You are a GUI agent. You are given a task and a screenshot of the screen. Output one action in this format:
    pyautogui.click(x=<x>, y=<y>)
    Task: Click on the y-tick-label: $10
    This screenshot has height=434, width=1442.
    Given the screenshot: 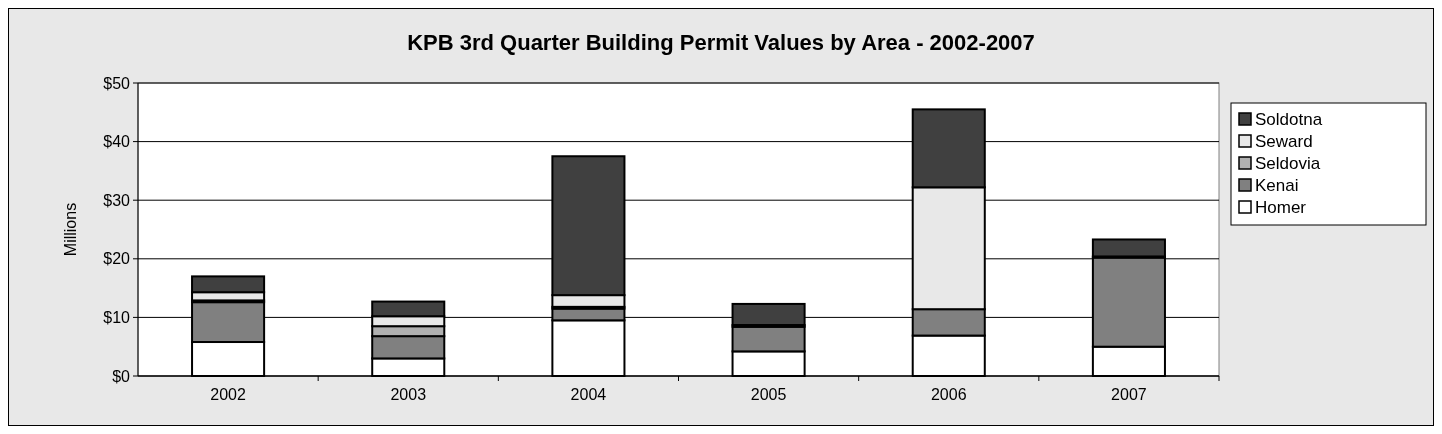 What is the action you would take?
    pyautogui.click(x=117, y=317)
    